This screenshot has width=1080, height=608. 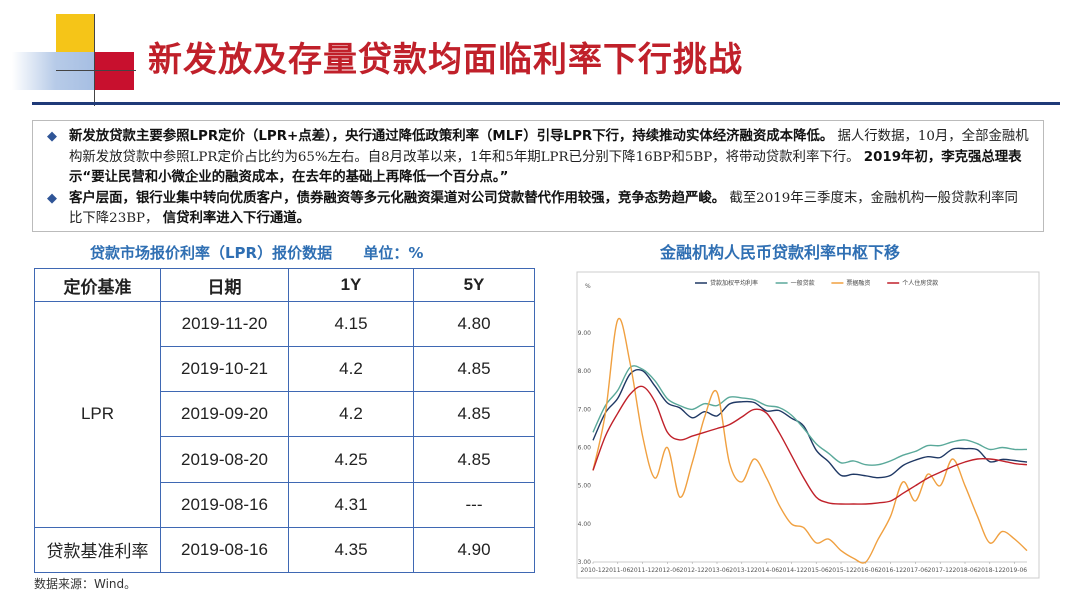 I want to click on y-tick-label: 7.00, so click(x=585, y=409).